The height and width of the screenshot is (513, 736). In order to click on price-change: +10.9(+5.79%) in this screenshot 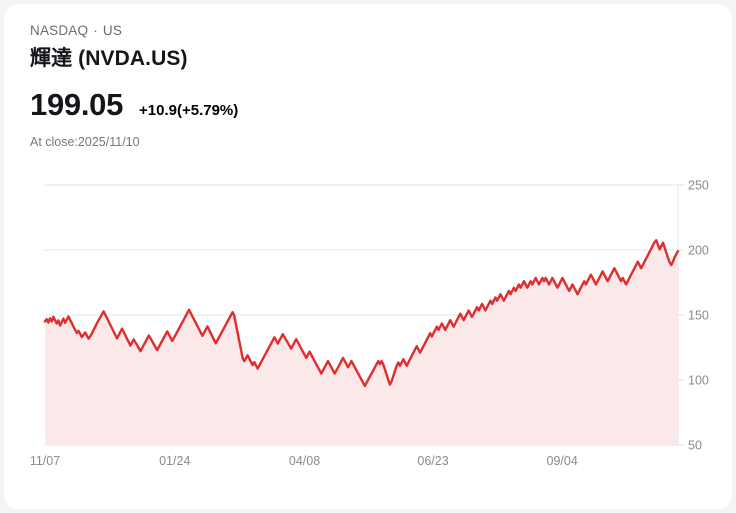, I will do `click(189, 110)`.